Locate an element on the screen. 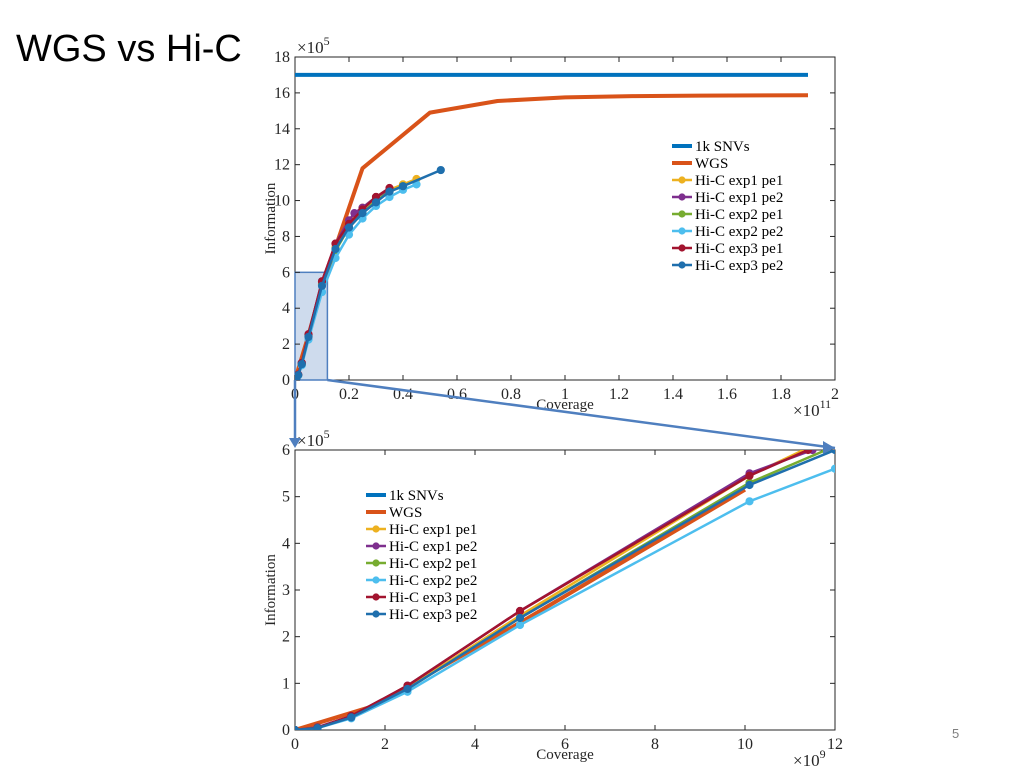  x-tick-label: 0 is located at coordinates (295, 744).